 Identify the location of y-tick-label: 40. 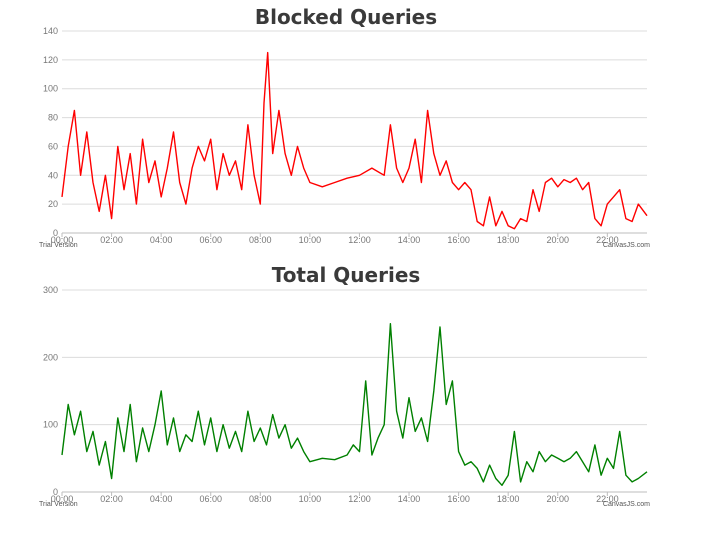
(53, 175).